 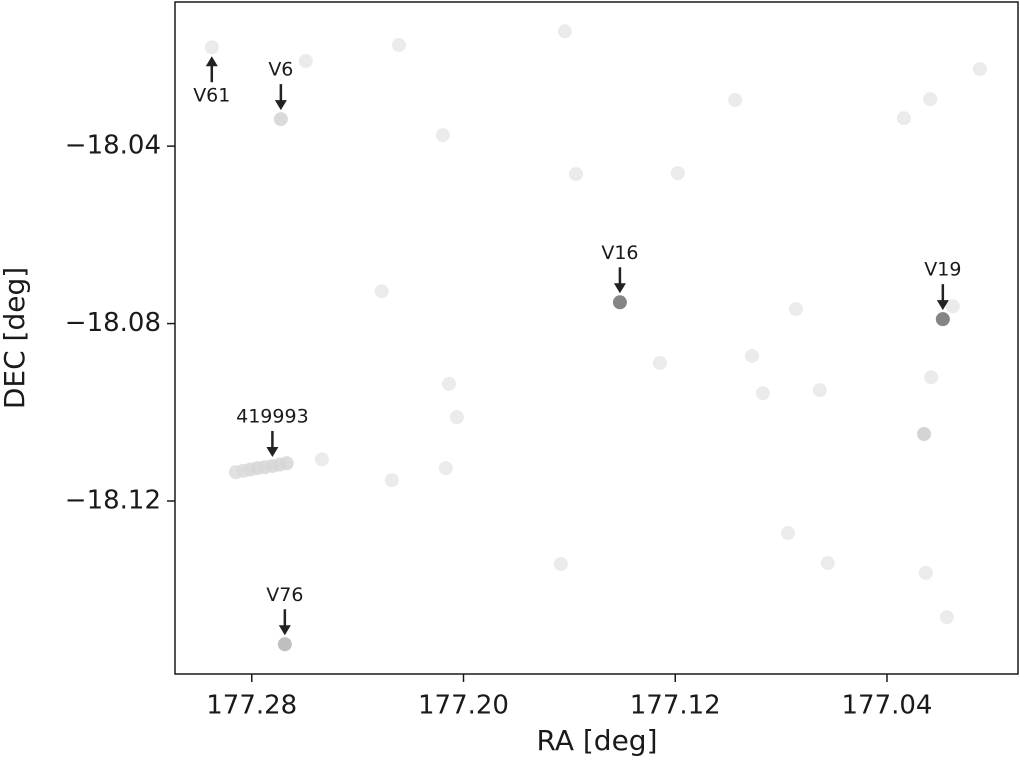 I want to click on x-tick-label: 177.20, so click(x=463, y=706).